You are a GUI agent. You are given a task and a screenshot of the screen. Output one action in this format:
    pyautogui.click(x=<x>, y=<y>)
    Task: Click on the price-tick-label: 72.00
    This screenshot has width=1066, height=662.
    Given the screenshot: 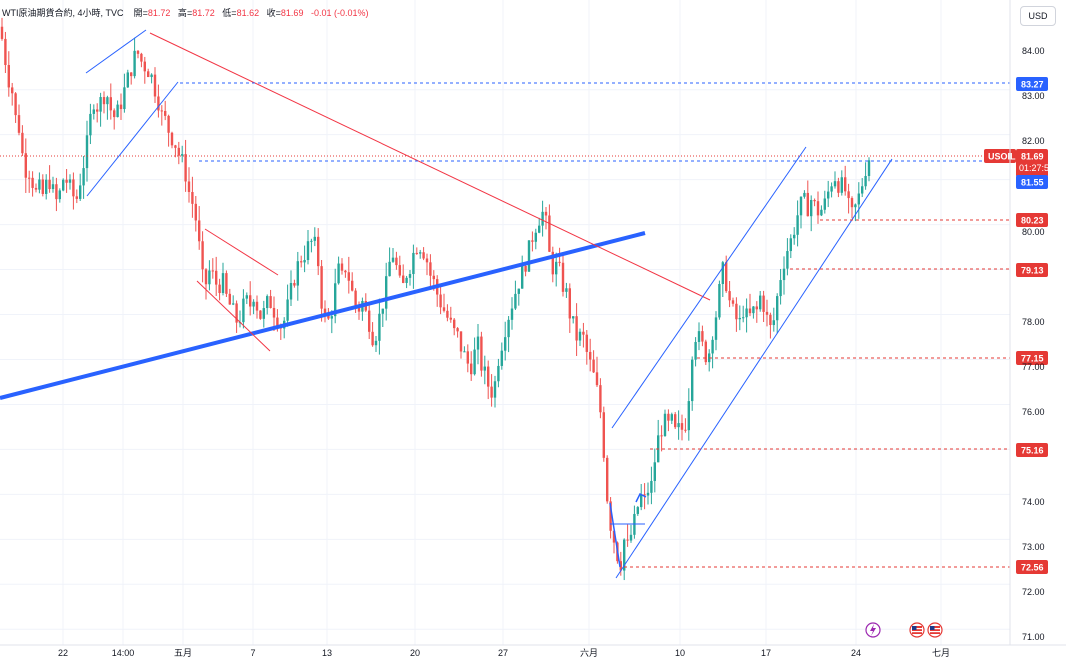 What is the action you would take?
    pyautogui.click(x=1033, y=592)
    